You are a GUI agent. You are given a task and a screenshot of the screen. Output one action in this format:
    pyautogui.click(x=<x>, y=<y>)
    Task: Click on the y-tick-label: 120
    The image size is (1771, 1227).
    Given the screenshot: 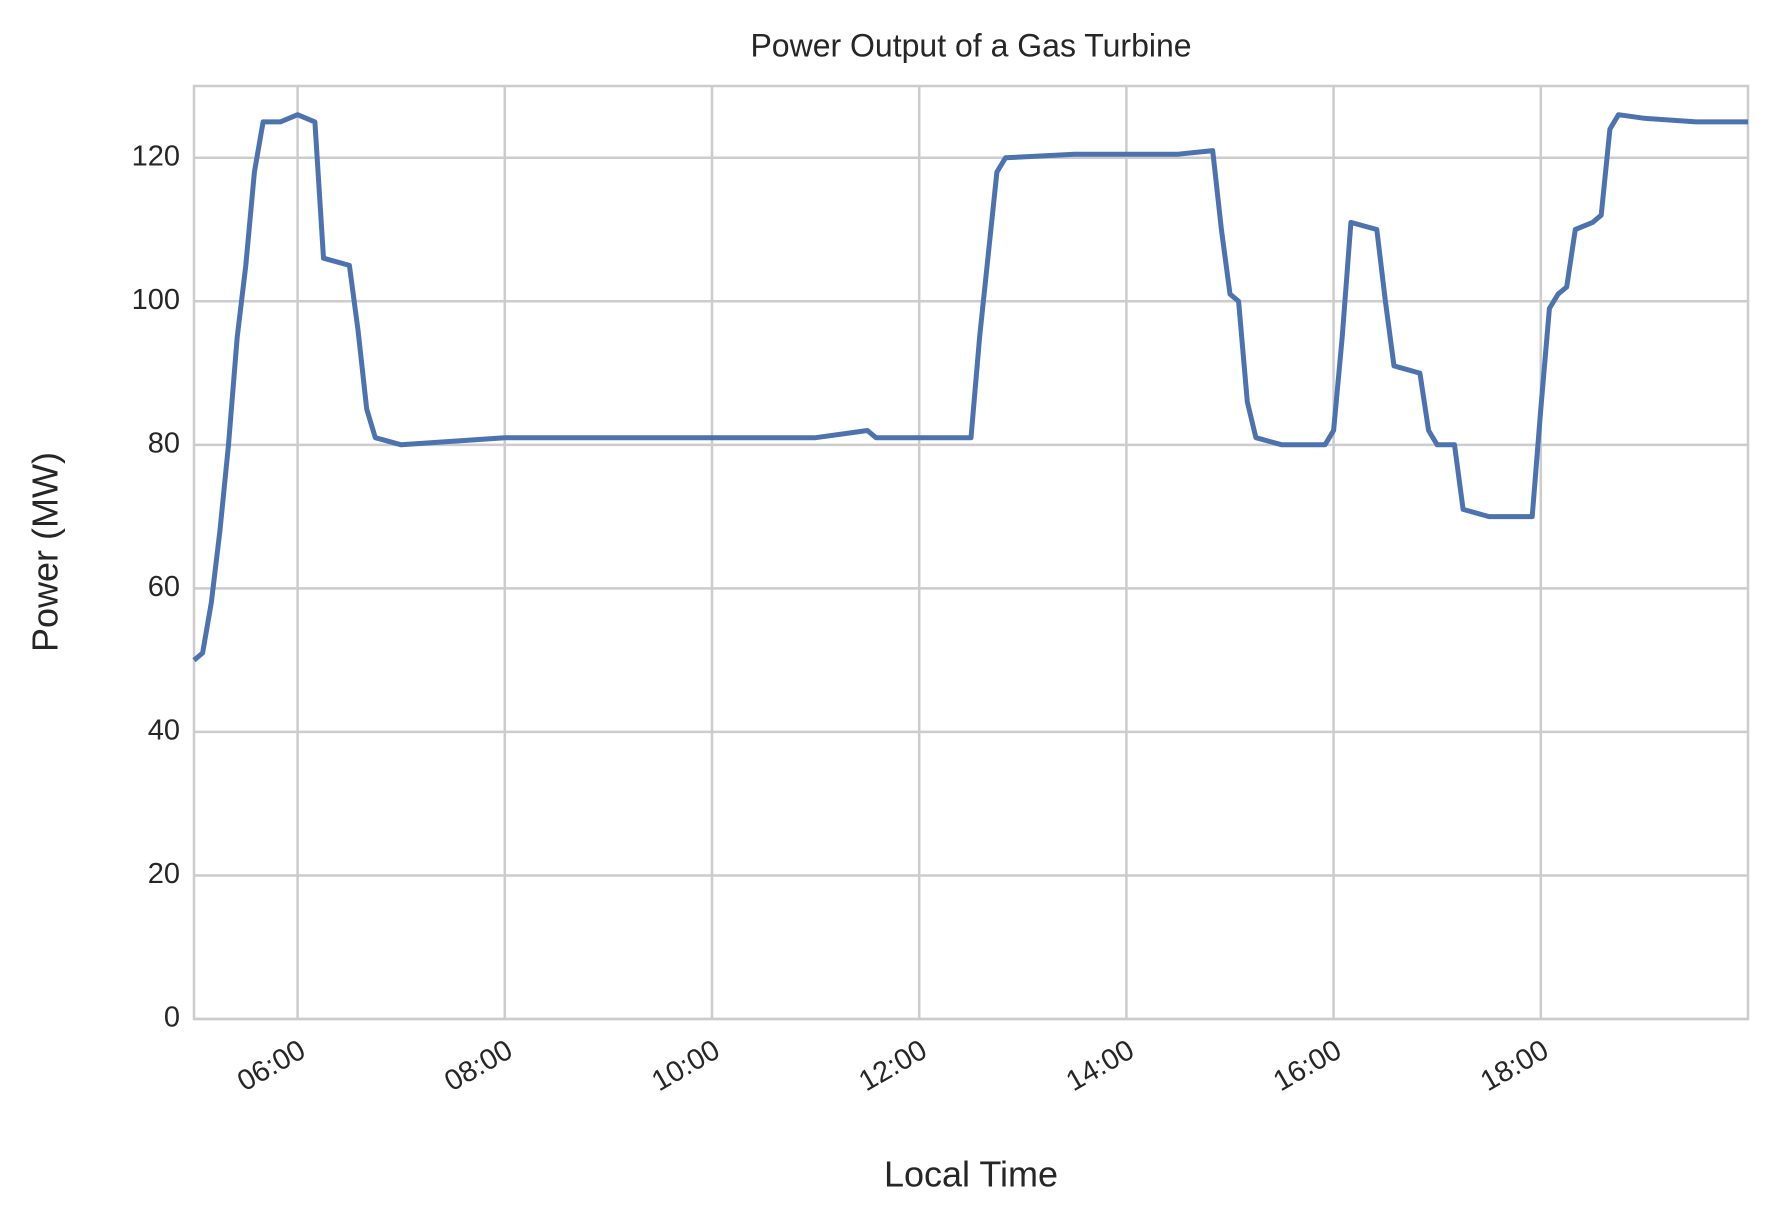 What is the action you would take?
    pyautogui.click(x=156, y=156)
    